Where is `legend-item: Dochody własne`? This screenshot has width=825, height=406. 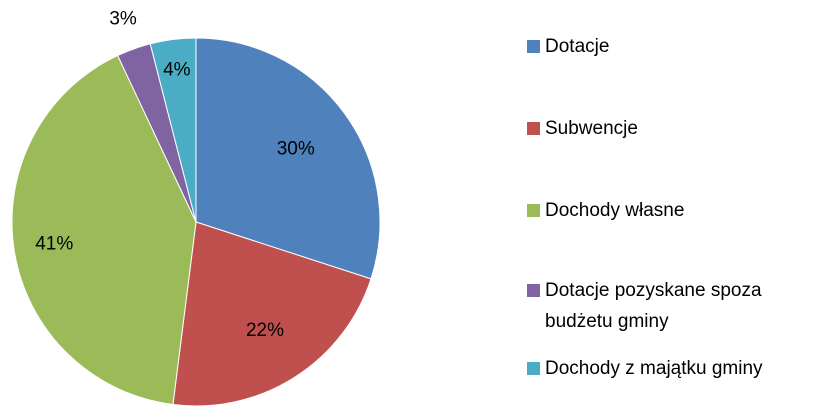
legend-item: Dochody własne is located at coordinates (673, 210).